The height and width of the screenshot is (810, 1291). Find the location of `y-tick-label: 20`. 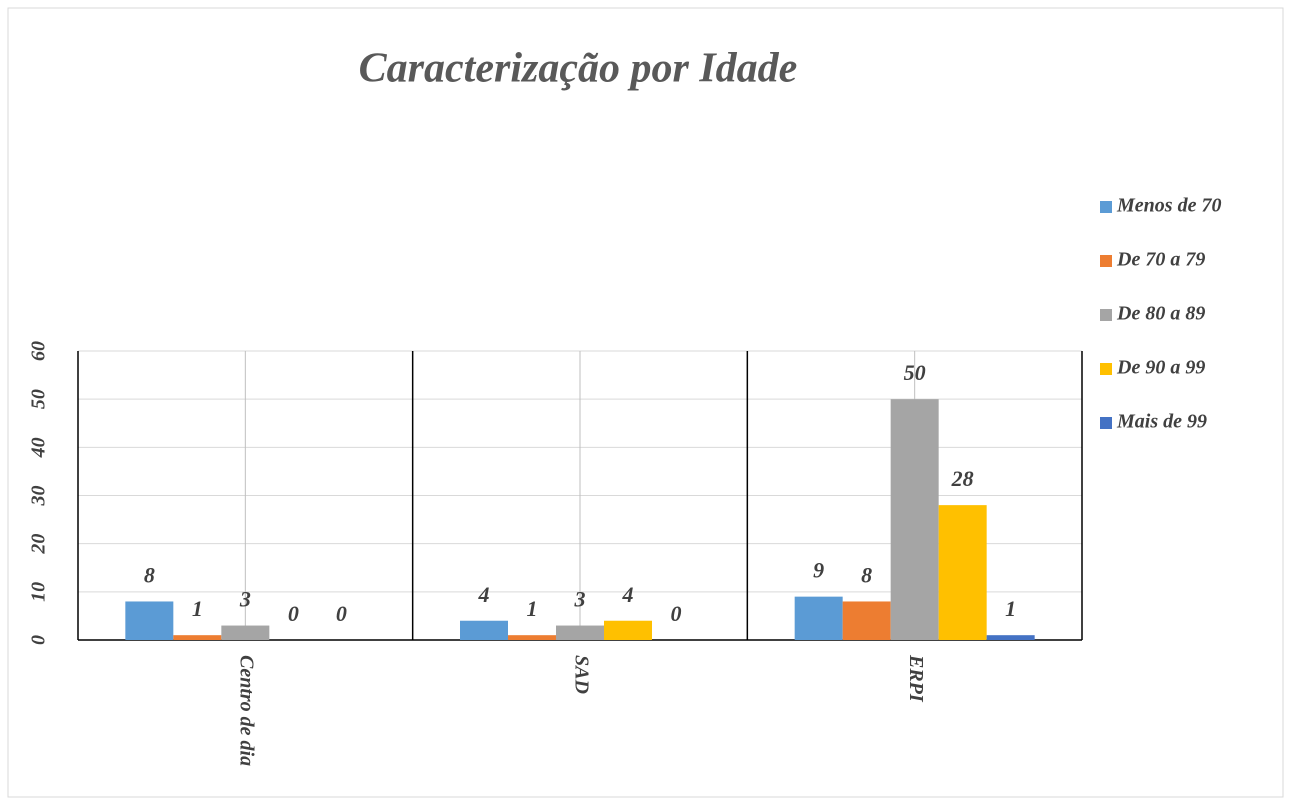

y-tick-label: 20 is located at coordinates (39, 544).